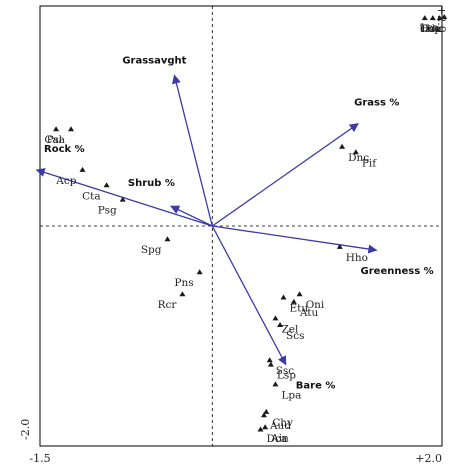 The height and width of the screenshot is (474, 474). What do you see at coordinates (309, 313) in the screenshot?
I see `site-label-atu: Atu` at bounding box center [309, 313].